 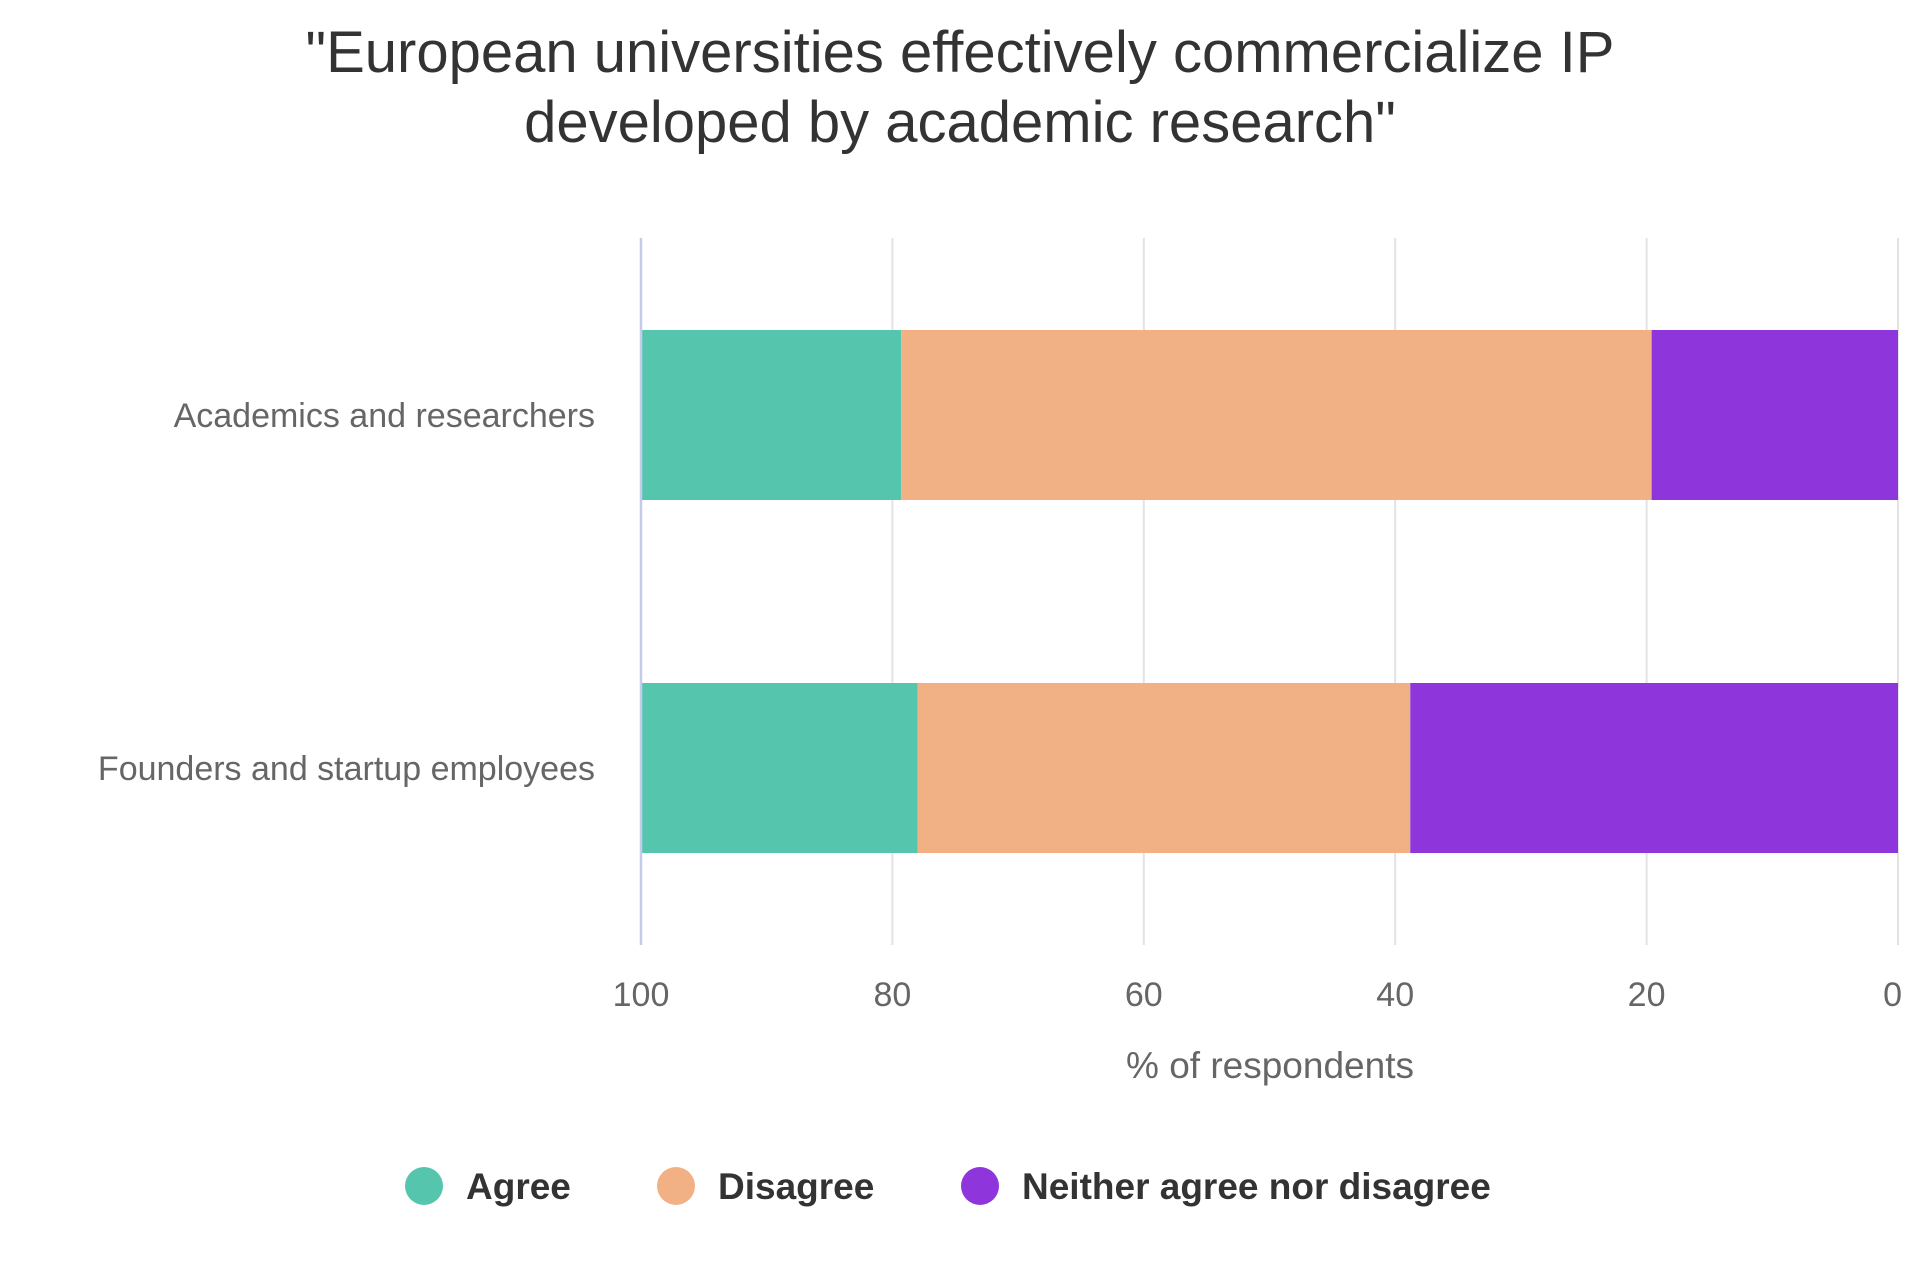 What do you see at coordinates (960, 122) in the screenshot?
I see `chart-title-line-2: developed by academic research"` at bounding box center [960, 122].